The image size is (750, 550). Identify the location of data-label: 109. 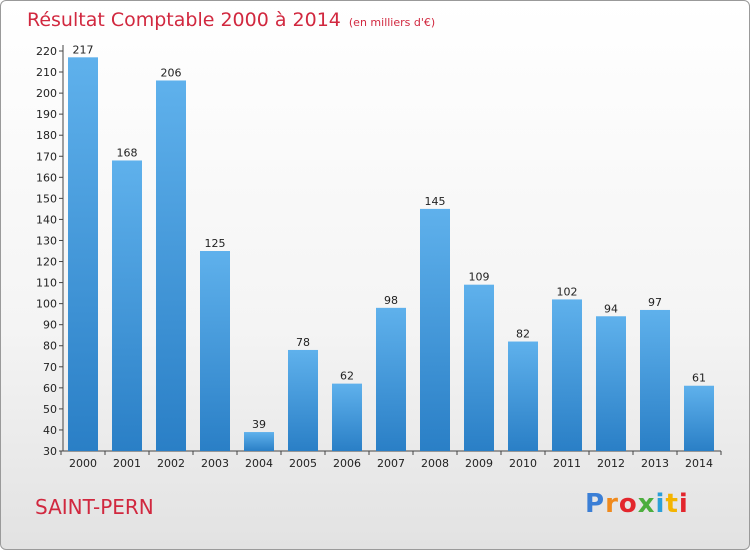
(479, 277).